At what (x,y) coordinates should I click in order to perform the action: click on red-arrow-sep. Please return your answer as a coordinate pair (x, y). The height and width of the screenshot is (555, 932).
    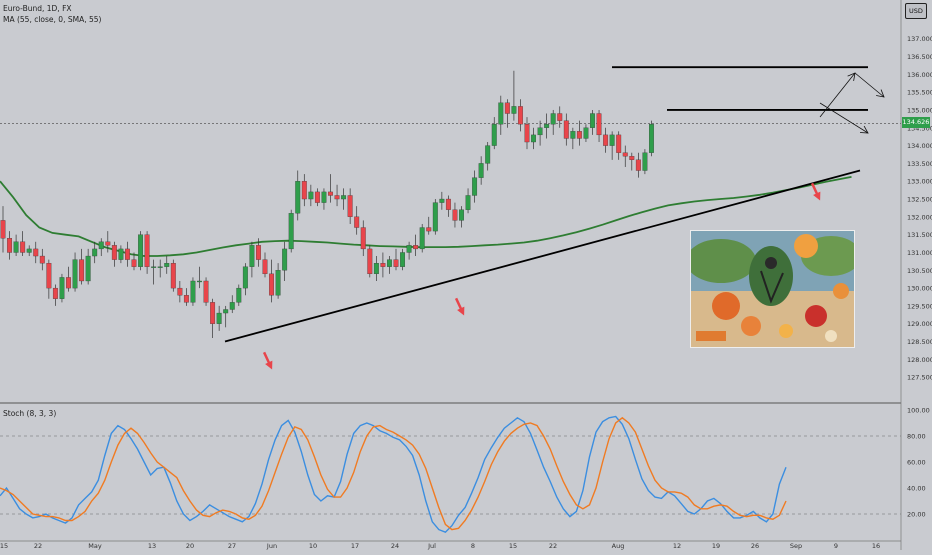
    Looking at the image, I should click on (815, 191).